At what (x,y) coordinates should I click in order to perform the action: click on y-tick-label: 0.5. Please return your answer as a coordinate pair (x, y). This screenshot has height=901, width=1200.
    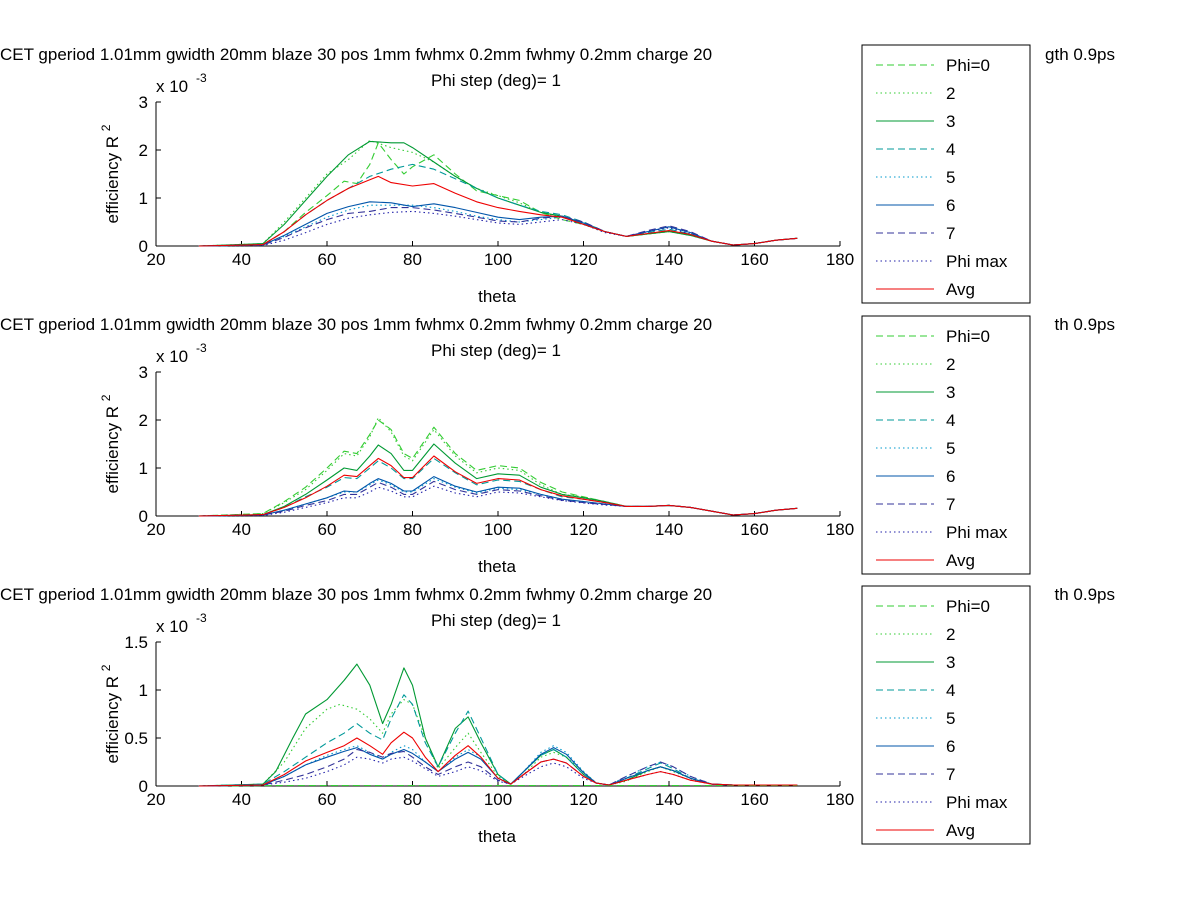
    Looking at the image, I should click on (136, 738).